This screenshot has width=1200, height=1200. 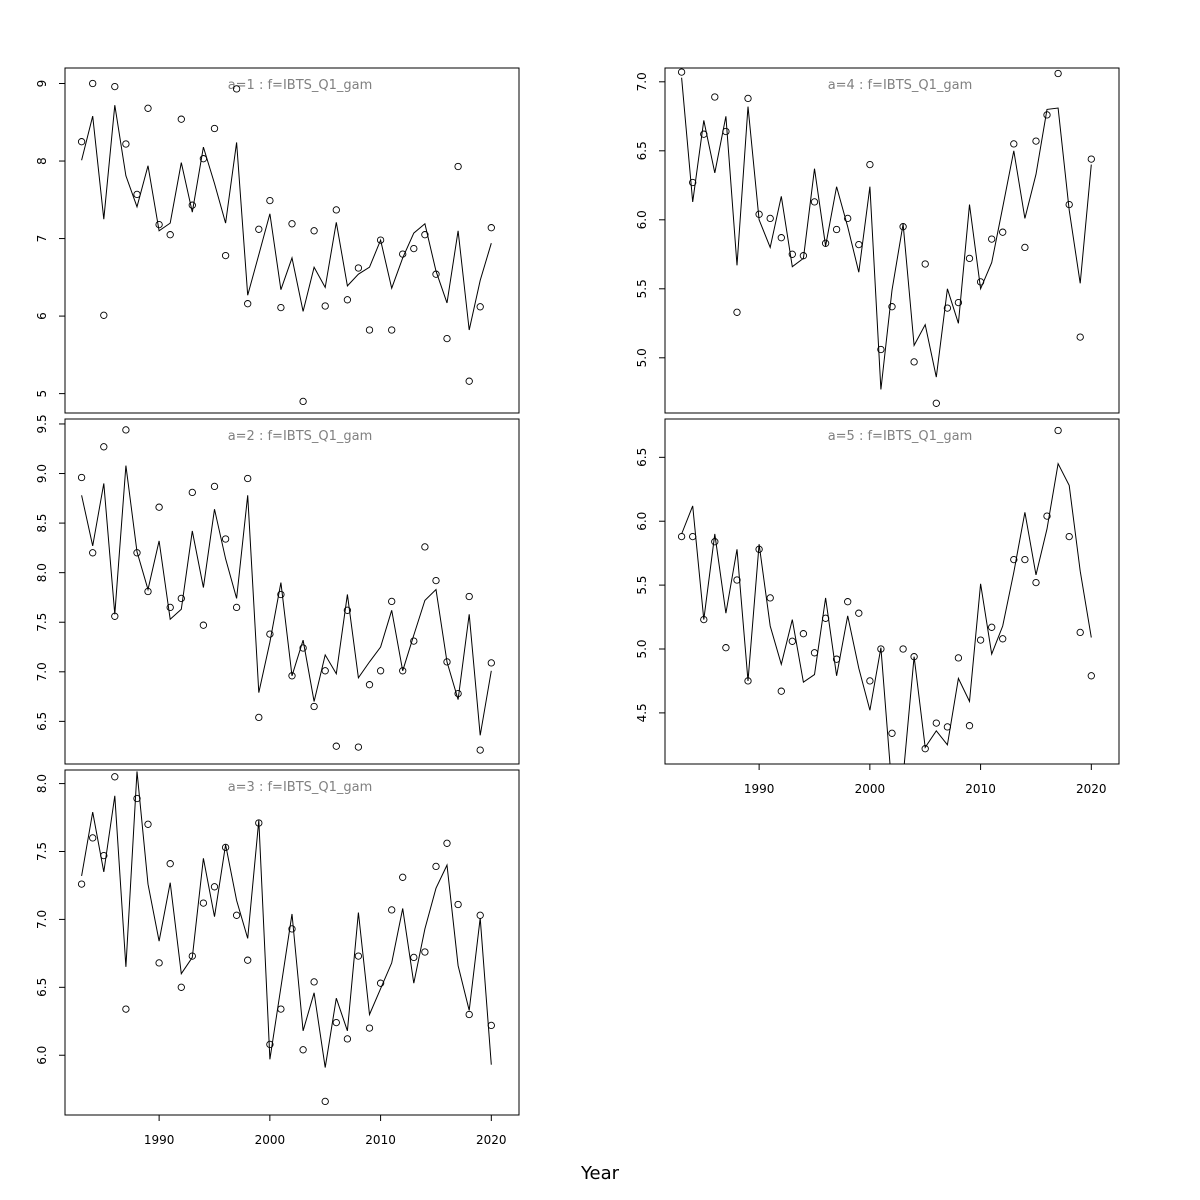 I want to click on x-tick-label: 2000, so click(x=270, y=1140).